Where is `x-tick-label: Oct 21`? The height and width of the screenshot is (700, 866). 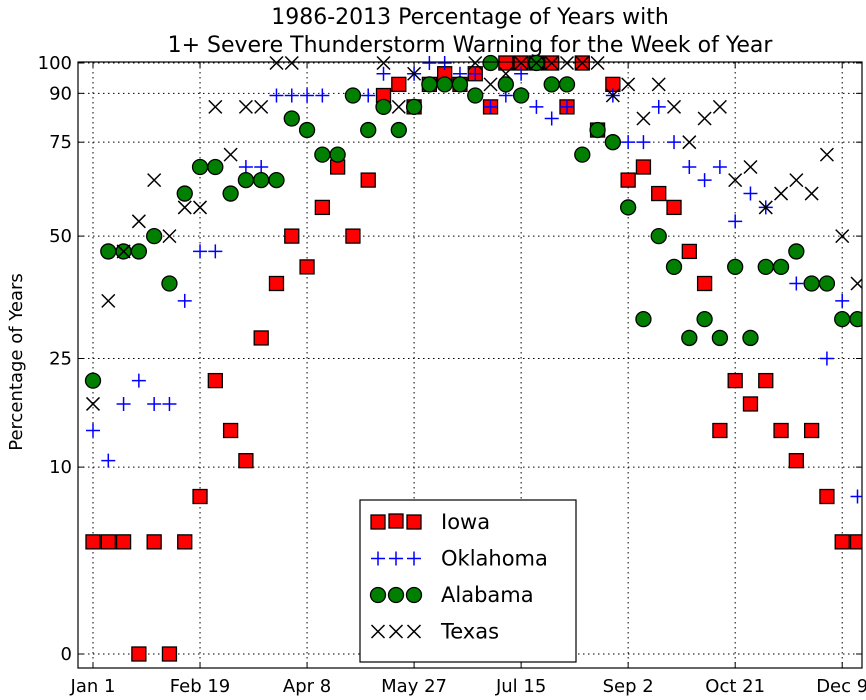
x-tick-label: Oct 21 is located at coordinates (735, 686).